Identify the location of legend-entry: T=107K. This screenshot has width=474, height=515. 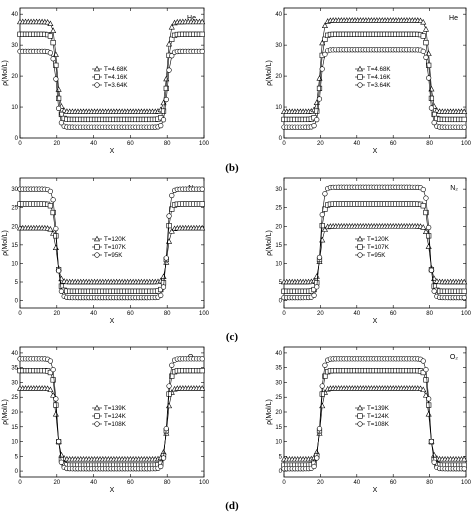
(378, 247).